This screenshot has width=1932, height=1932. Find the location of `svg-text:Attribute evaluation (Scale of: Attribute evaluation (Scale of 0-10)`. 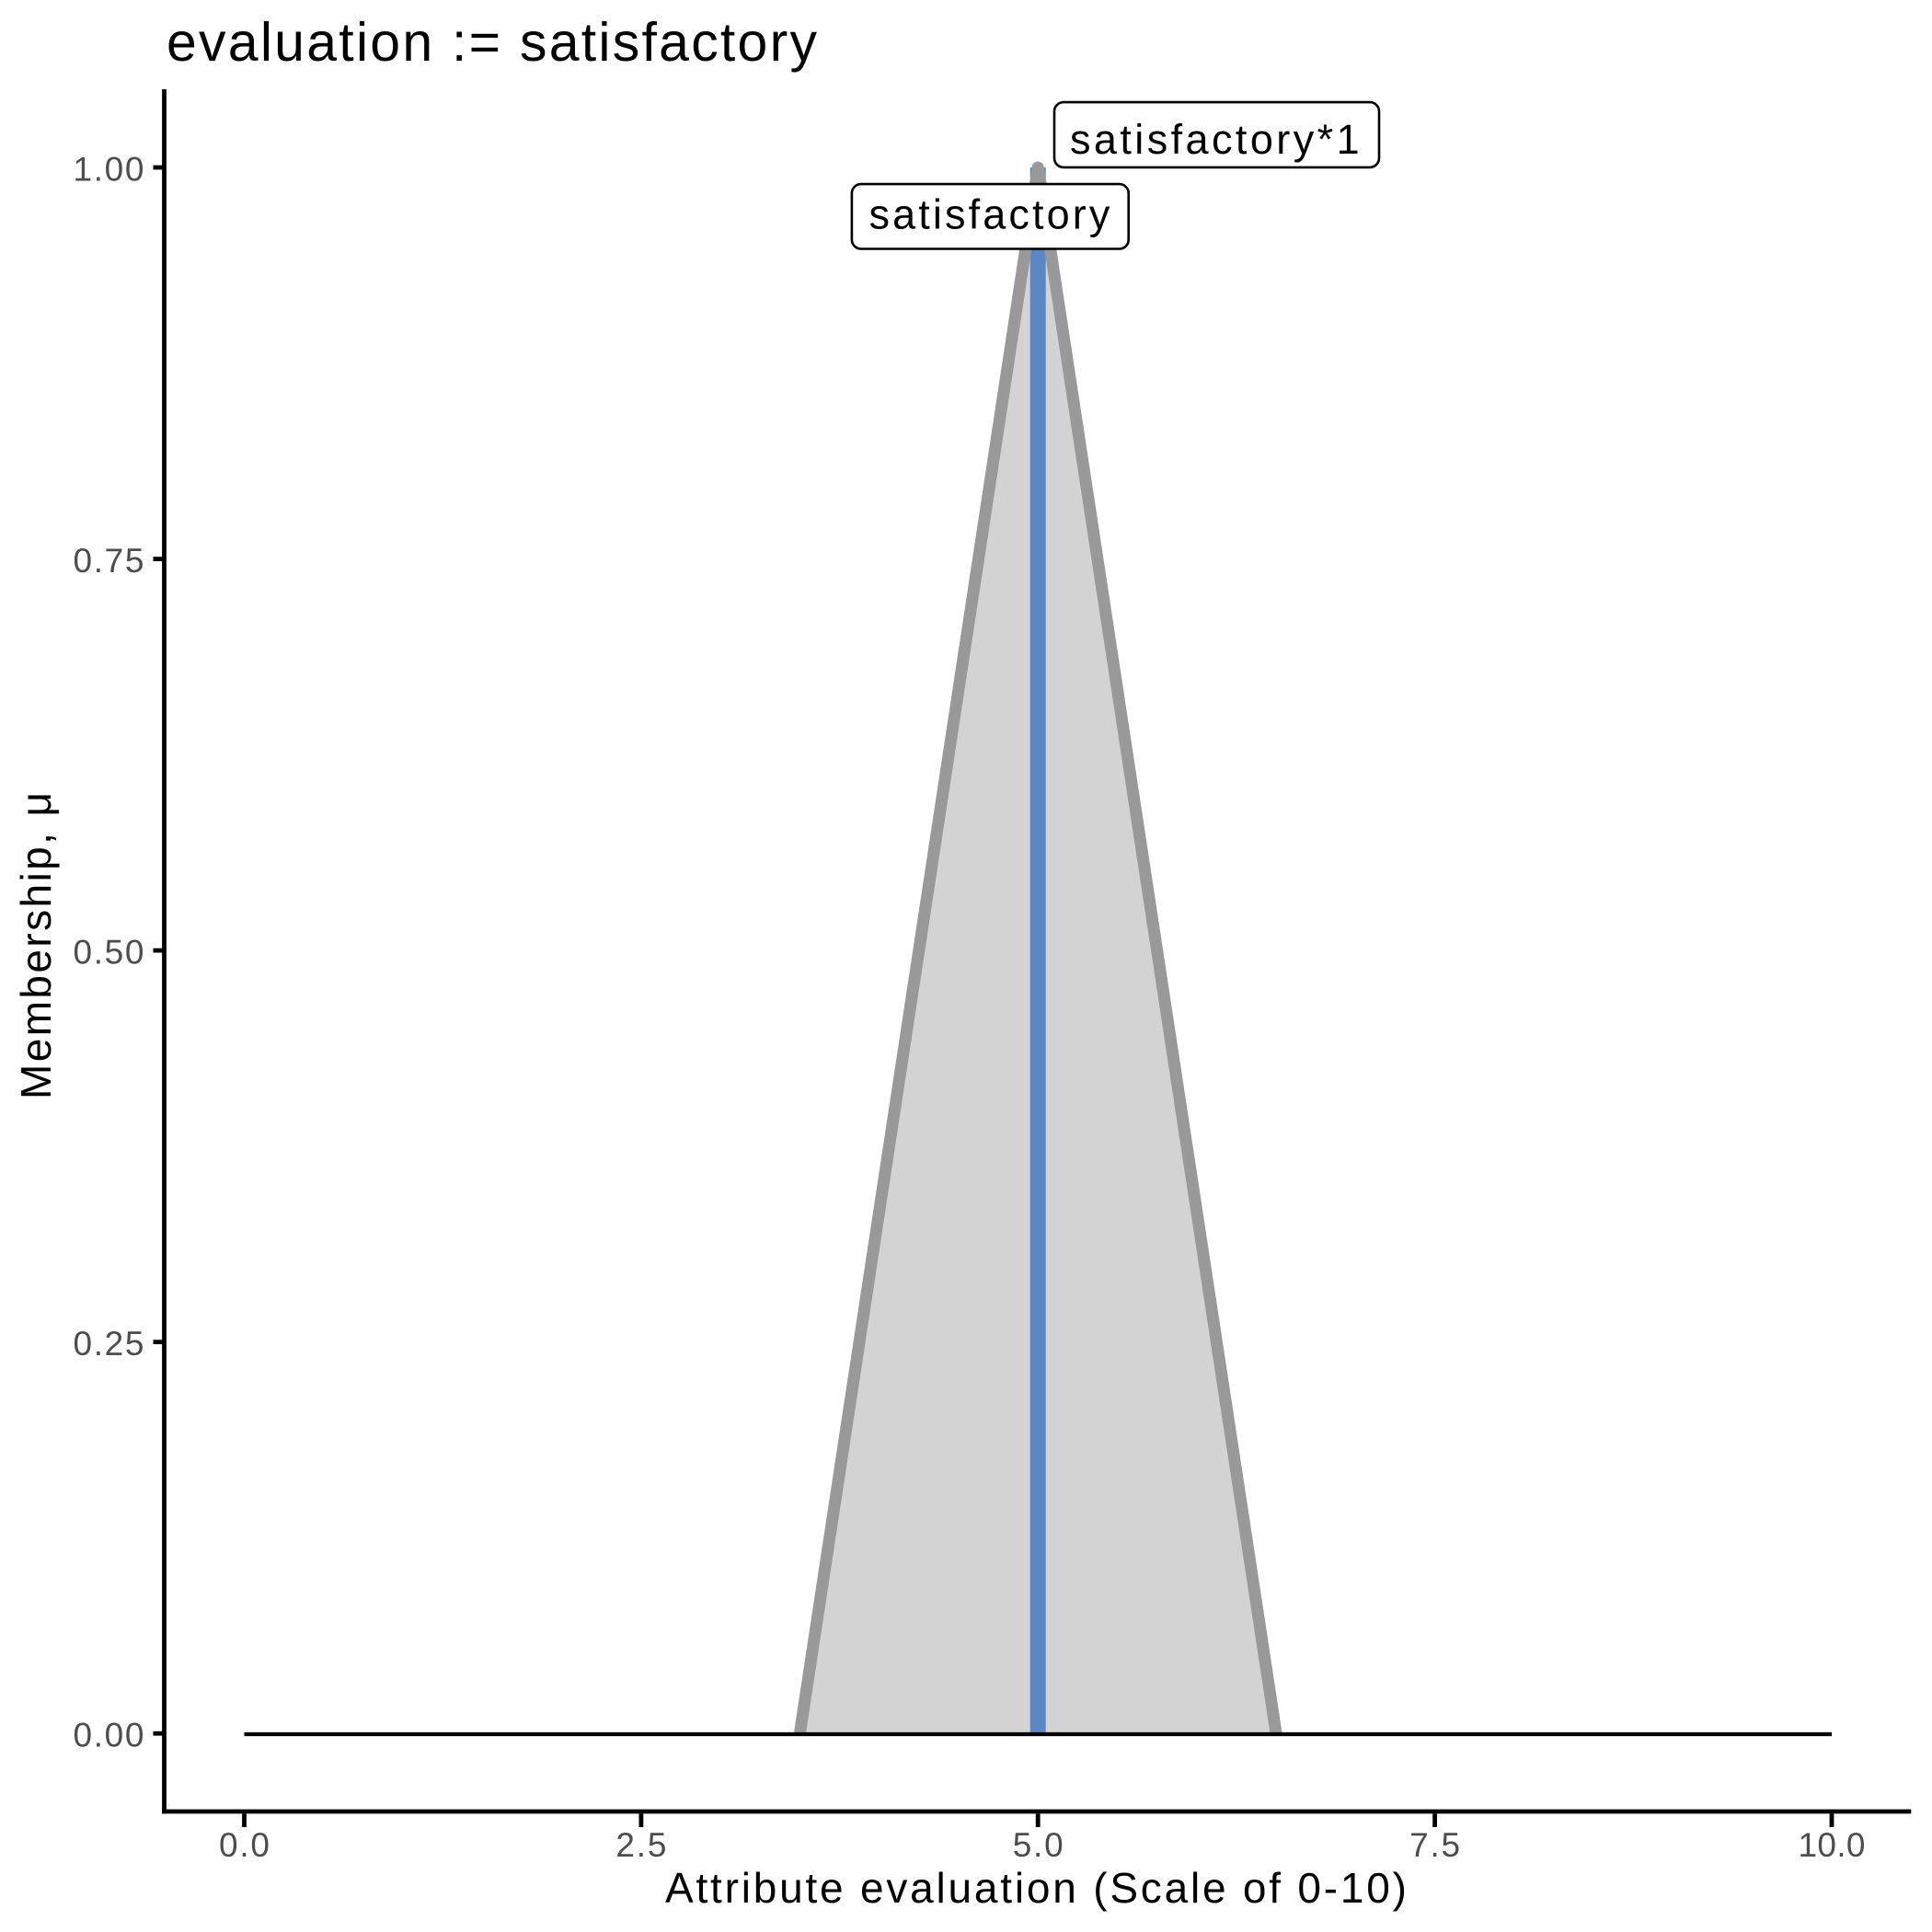

svg-text:Attribute evaluation (Scale of: Attribute evaluation (Scale of 0-10) is located at coordinates (1036, 1888).